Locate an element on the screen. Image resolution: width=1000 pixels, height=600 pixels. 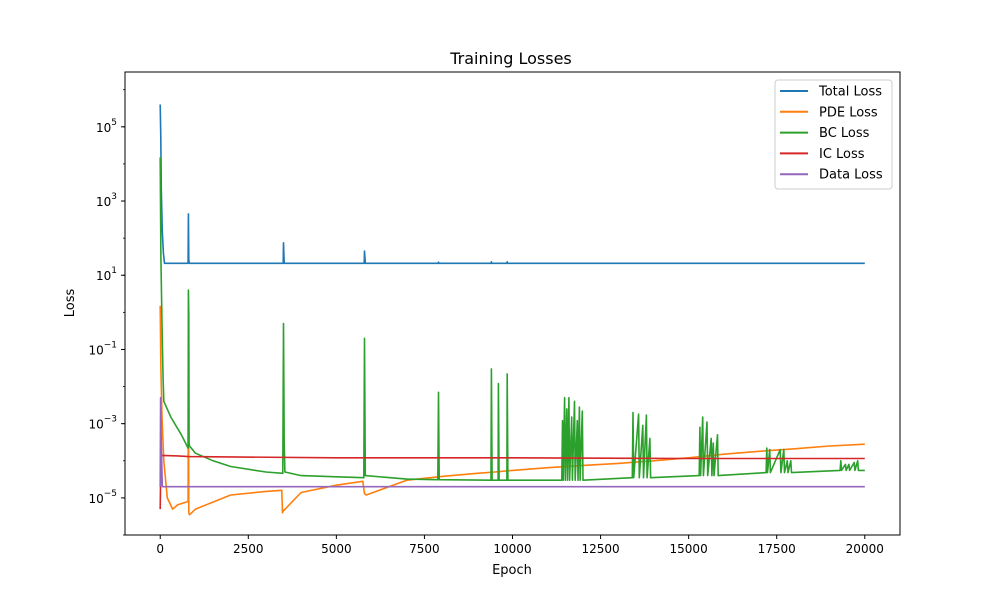
legend-label: IC Loss is located at coordinates (842, 154).